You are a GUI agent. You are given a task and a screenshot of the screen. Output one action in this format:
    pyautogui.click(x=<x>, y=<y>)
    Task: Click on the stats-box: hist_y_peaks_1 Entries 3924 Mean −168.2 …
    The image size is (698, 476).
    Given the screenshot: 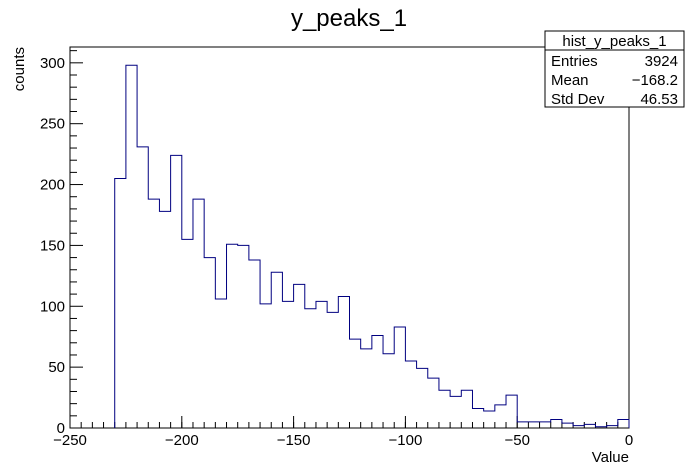 What is the action you would take?
    pyautogui.click(x=614, y=69)
    